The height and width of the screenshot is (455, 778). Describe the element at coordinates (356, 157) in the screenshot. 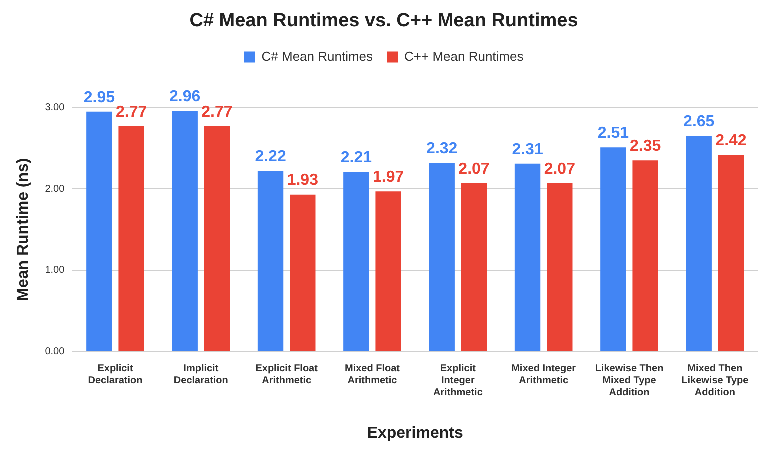

I see `data-label: 2.21` at that location.